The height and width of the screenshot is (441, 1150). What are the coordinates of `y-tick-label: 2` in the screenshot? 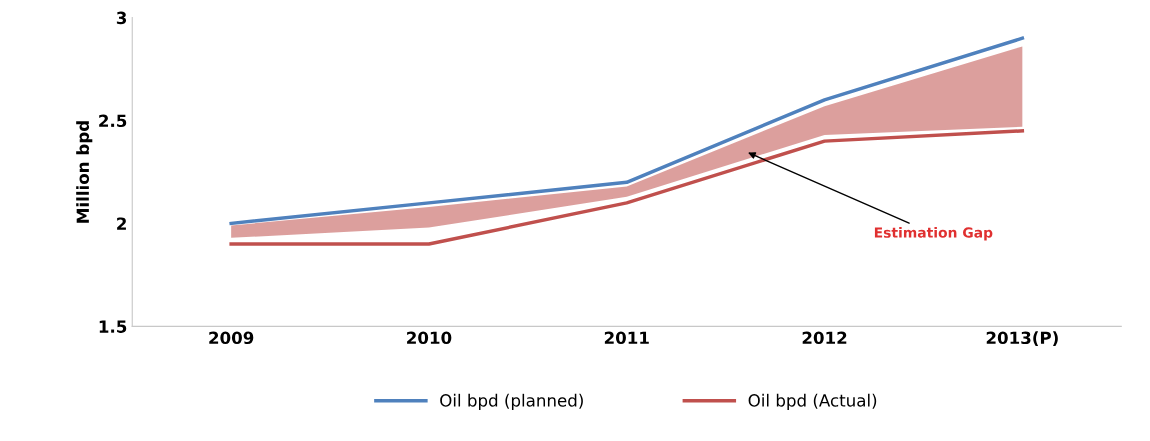 It's located at (121, 223).